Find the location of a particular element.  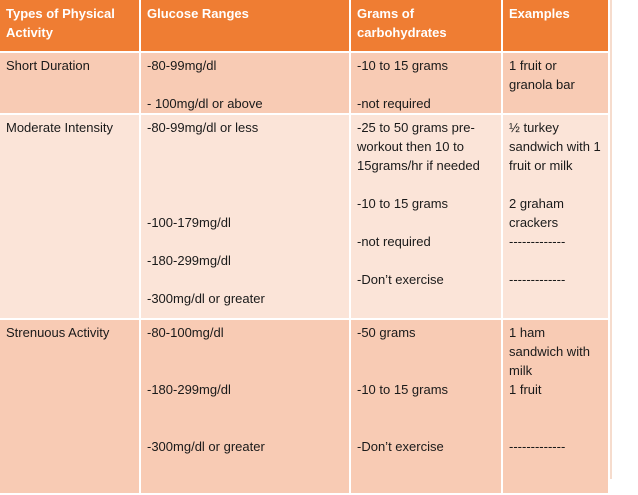

activity-label: Strenuous Activity is located at coordinates (58, 332).